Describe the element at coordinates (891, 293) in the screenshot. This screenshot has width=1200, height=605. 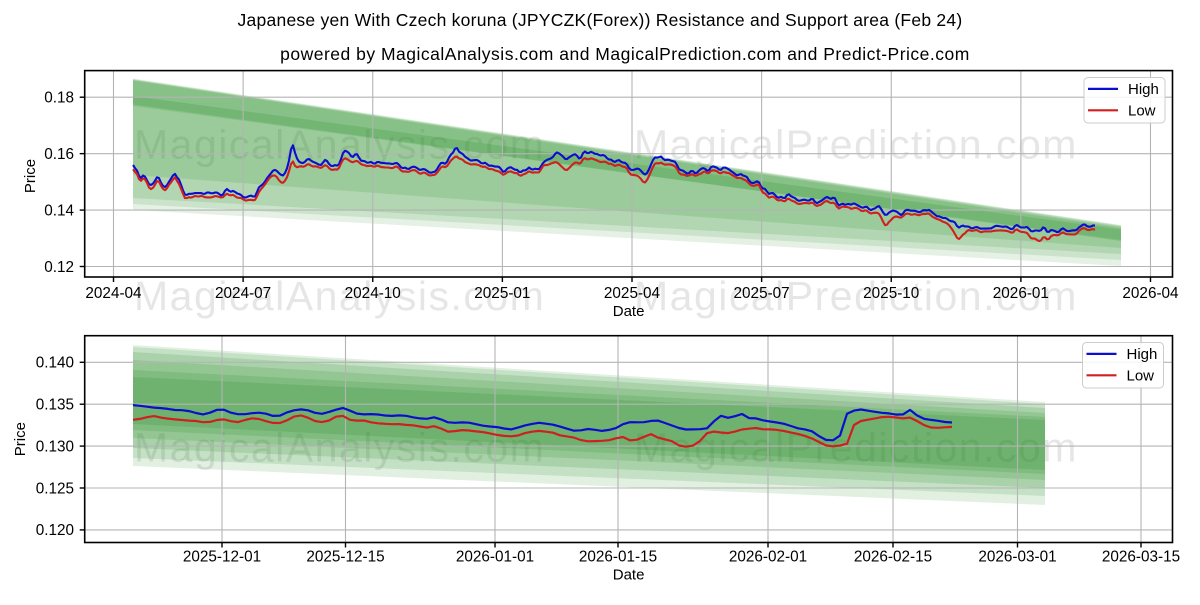
I see `svg-text: 2025-10` at that location.